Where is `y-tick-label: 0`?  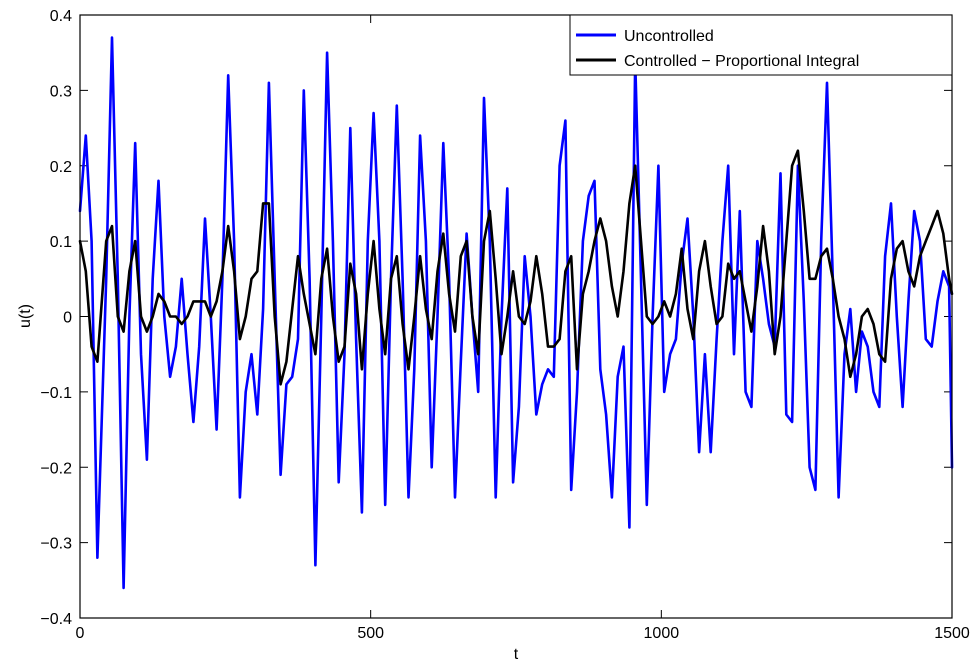 y-tick-label: 0 is located at coordinates (67, 318).